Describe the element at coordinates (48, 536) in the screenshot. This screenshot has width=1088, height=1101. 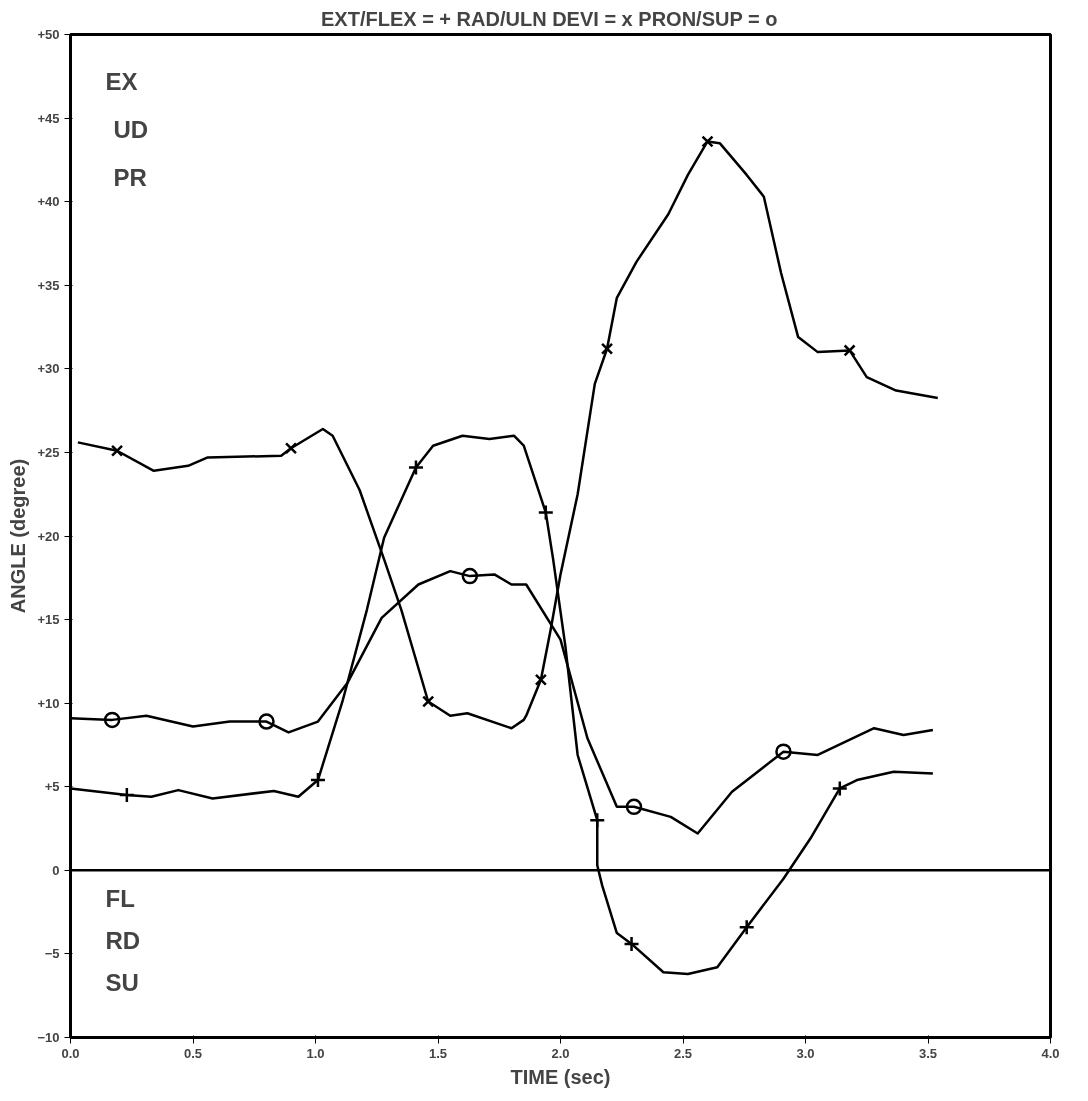
I see `y-tick-label: +20` at that location.